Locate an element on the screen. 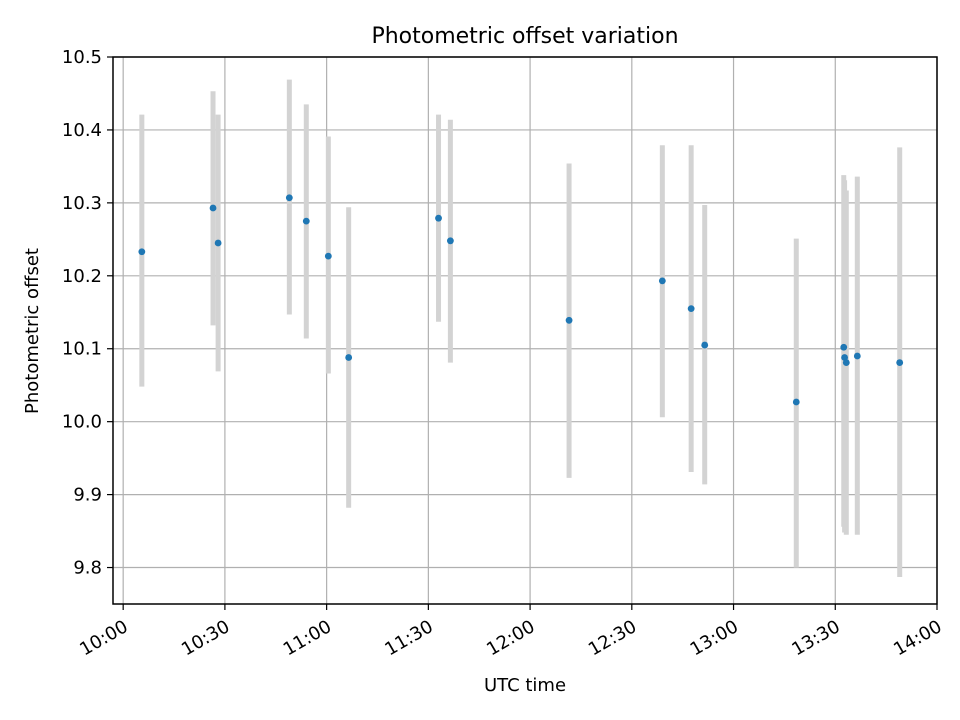 The image size is (960, 720). y-tick-label: 9.8 is located at coordinates (87, 568).